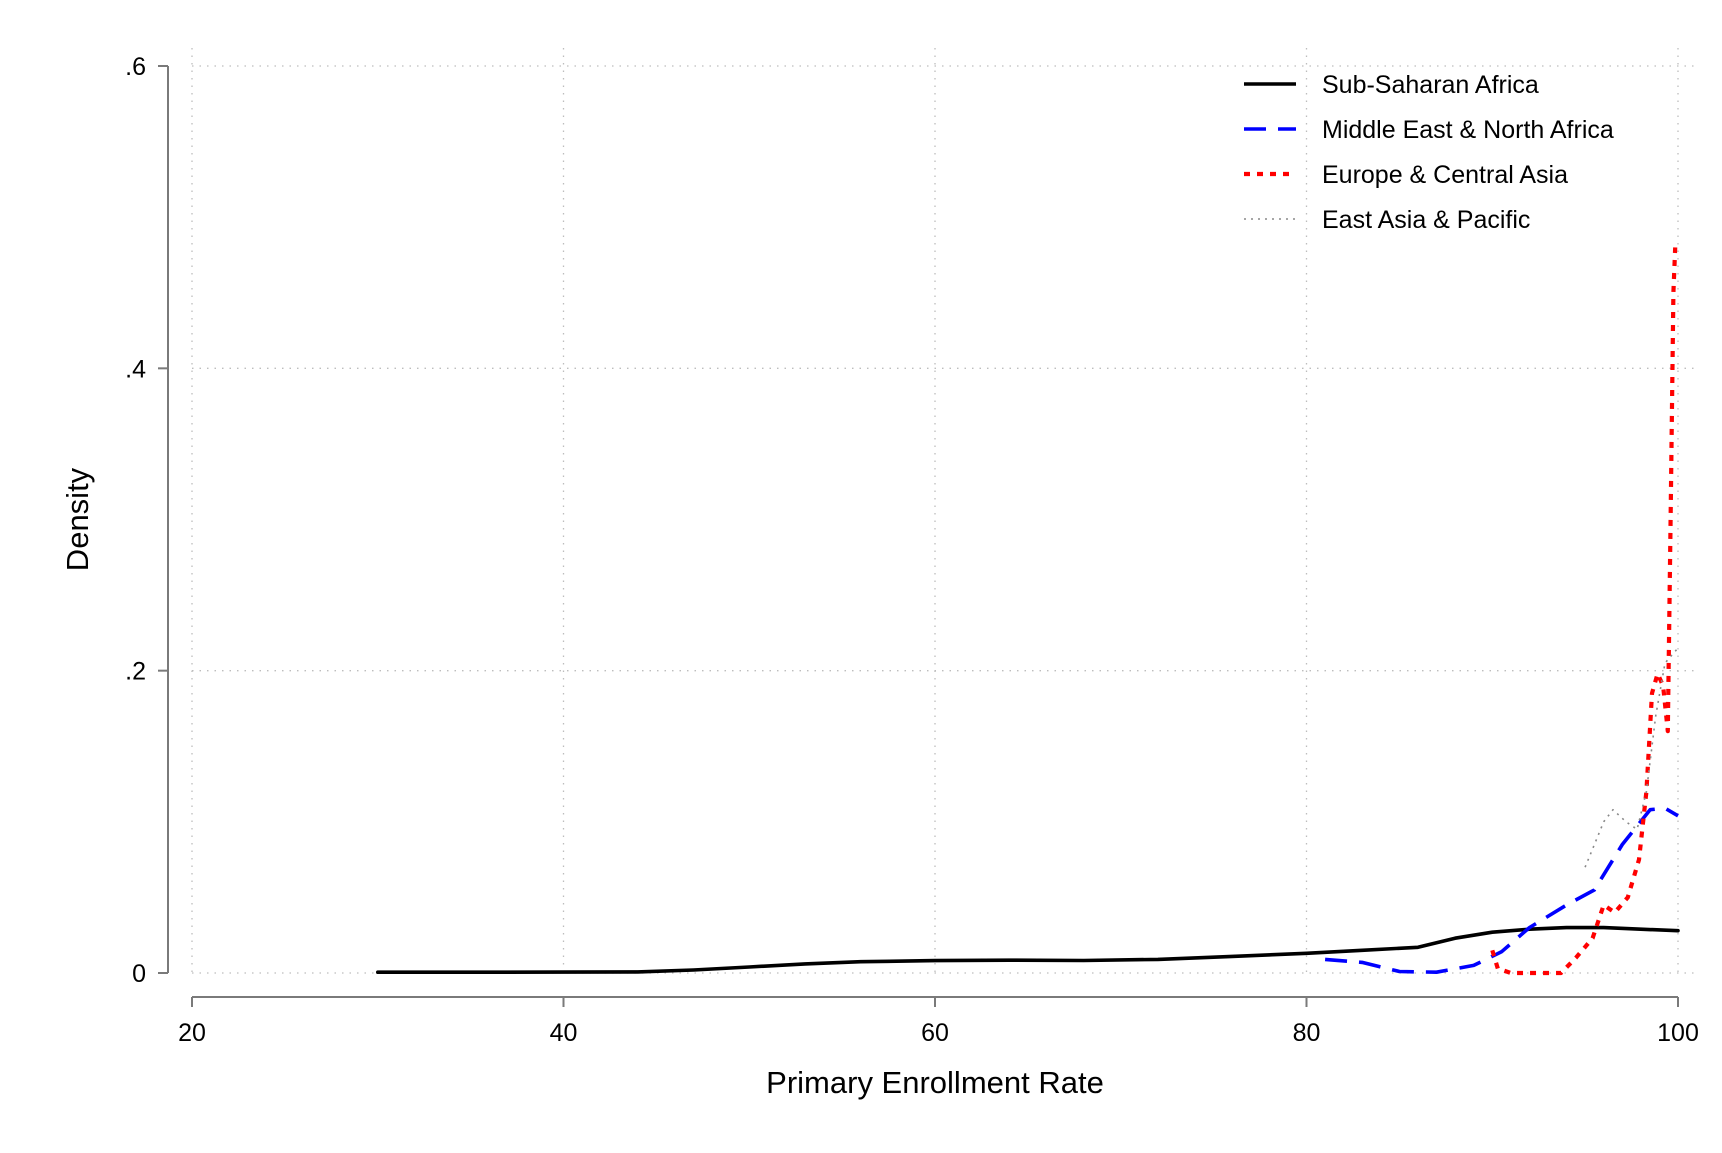 Image resolution: width=1722 pixels, height=1153 pixels. Describe the element at coordinates (1468, 130) in the screenshot. I see `legend-label: Middle East & North Africa` at that location.